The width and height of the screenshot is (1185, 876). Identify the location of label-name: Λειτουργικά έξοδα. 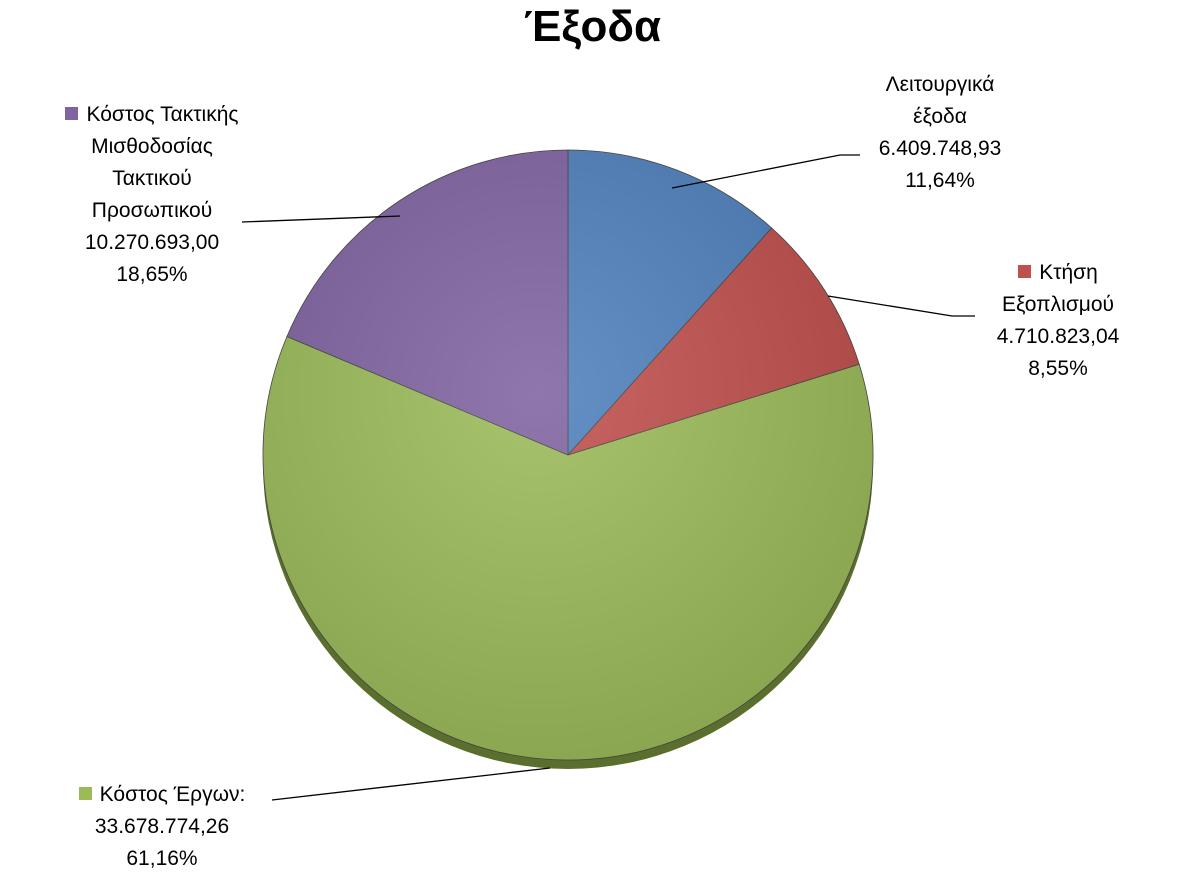
(940, 100).